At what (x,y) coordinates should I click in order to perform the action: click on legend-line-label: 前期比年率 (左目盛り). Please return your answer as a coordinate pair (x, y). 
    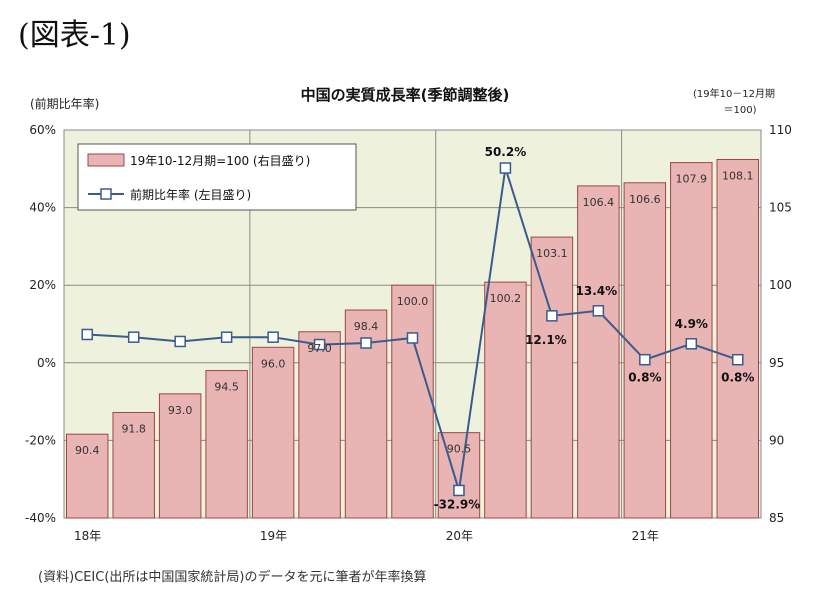
    Looking at the image, I should click on (190, 194).